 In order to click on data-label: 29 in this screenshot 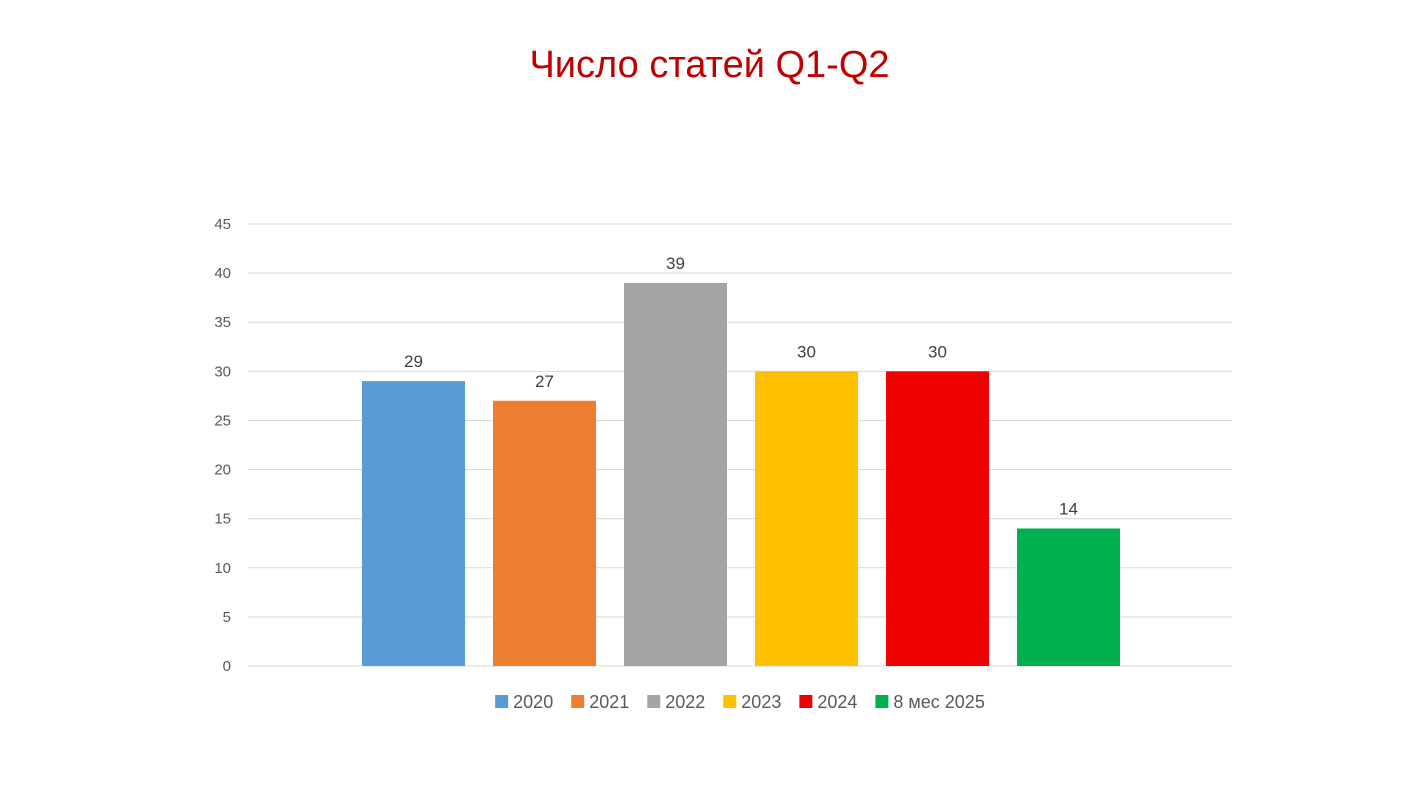, I will do `click(413, 361)`.